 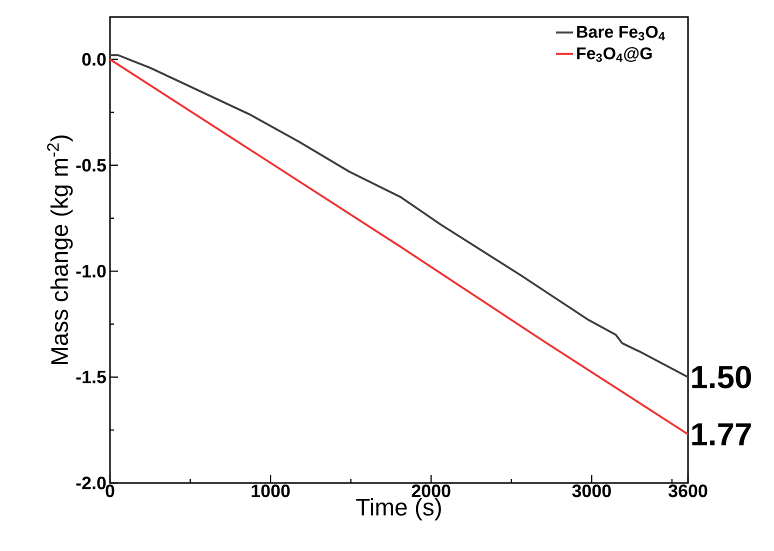 What do you see at coordinates (91, 483) in the screenshot?
I see `y-tick-label: -2.0` at bounding box center [91, 483].